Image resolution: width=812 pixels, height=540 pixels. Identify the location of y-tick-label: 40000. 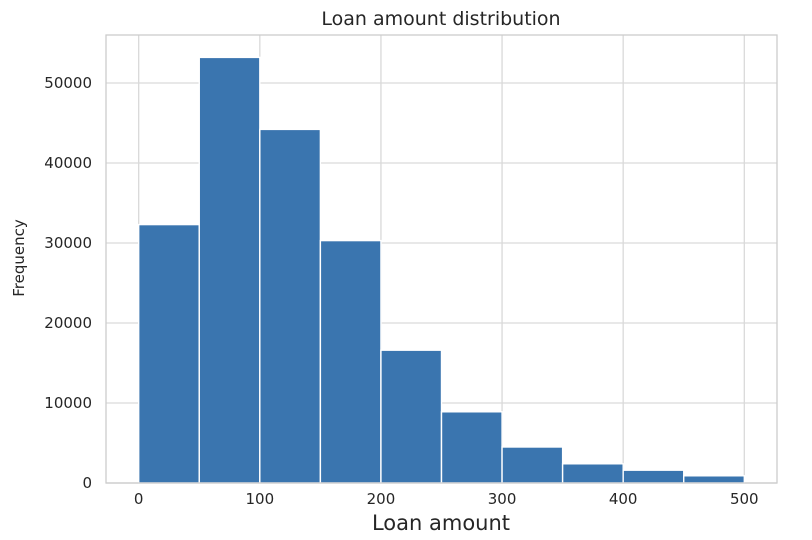
(68, 163).